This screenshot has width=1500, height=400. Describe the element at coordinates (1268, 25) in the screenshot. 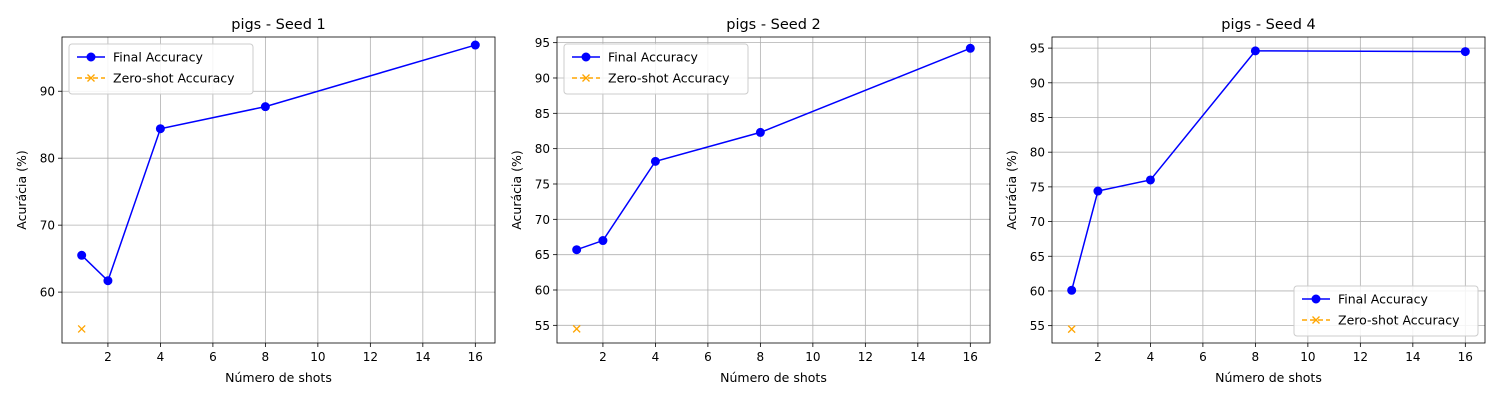

I see `chart-title: pigs - Seed 4` at that location.